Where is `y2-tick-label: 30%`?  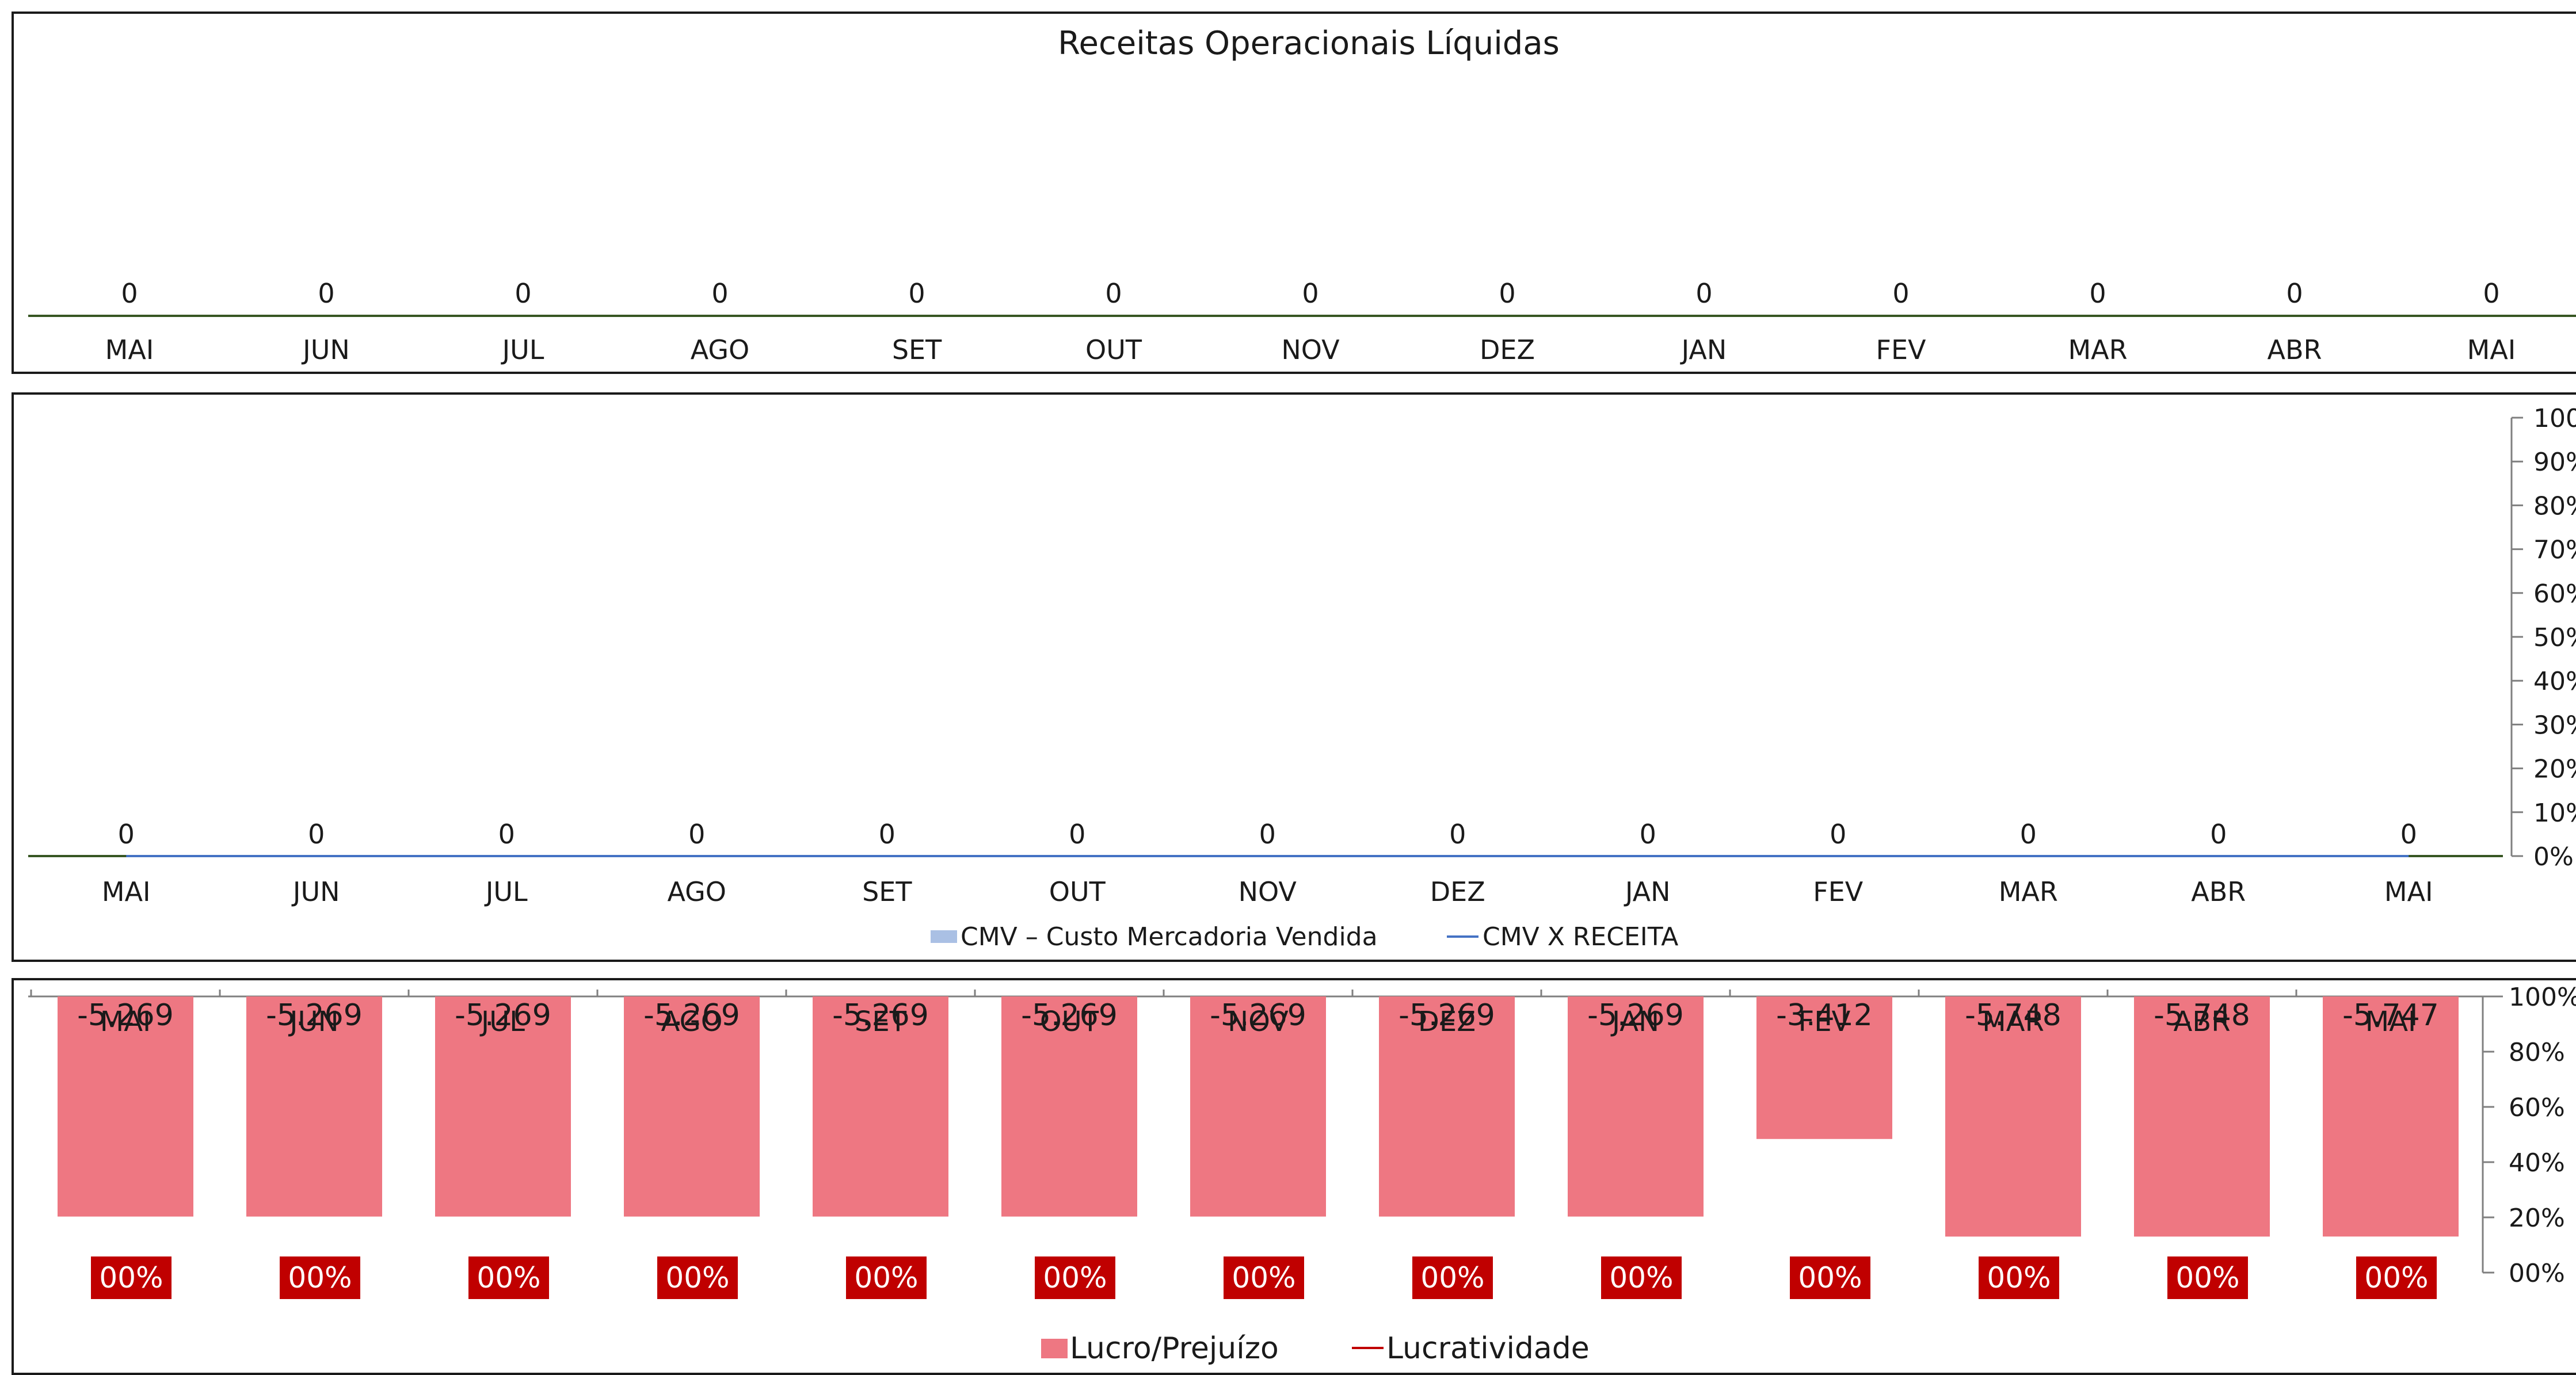 y2-tick-label: 30% is located at coordinates (2554, 725).